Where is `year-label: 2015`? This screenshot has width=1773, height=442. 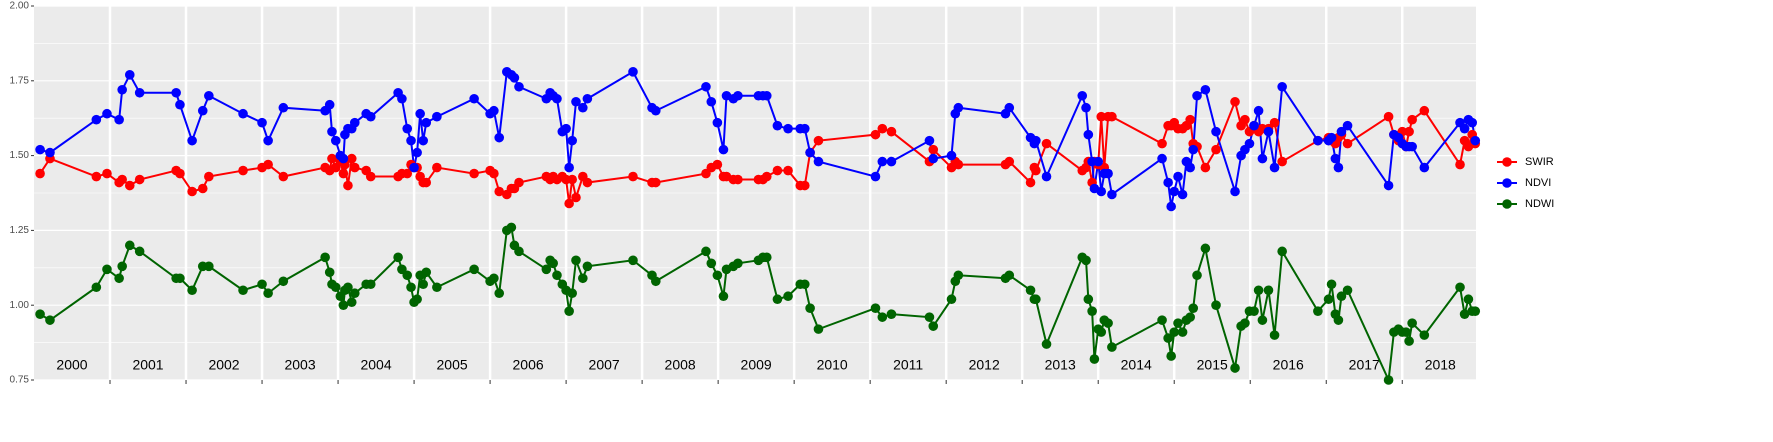 year-label: 2015 is located at coordinates (1212, 365).